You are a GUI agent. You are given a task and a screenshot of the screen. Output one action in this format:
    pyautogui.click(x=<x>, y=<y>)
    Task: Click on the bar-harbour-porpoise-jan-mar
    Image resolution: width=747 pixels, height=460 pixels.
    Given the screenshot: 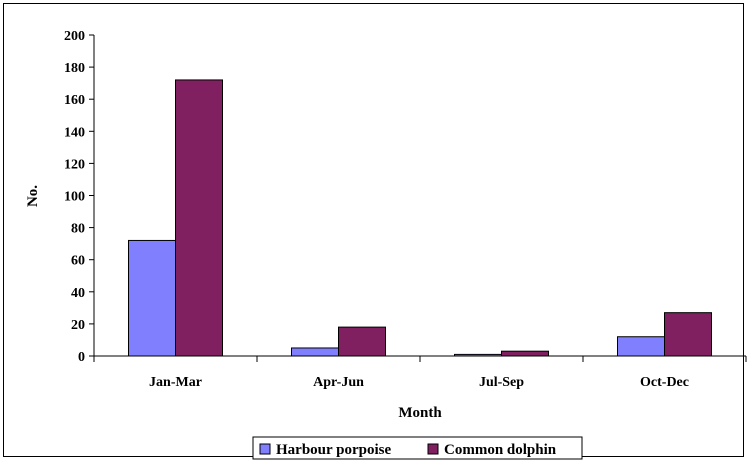 What is the action you would take?
    pyautogui.click(x=152, y=298)
    